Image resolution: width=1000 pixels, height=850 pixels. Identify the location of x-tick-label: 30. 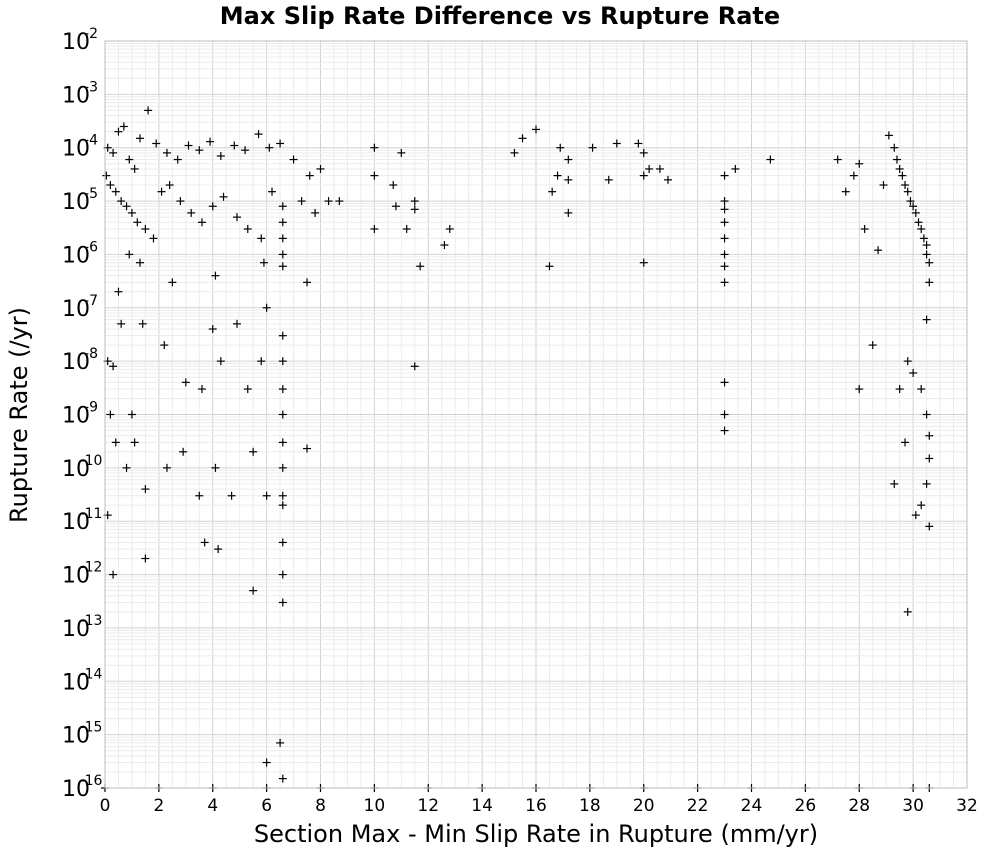
(913, 806).